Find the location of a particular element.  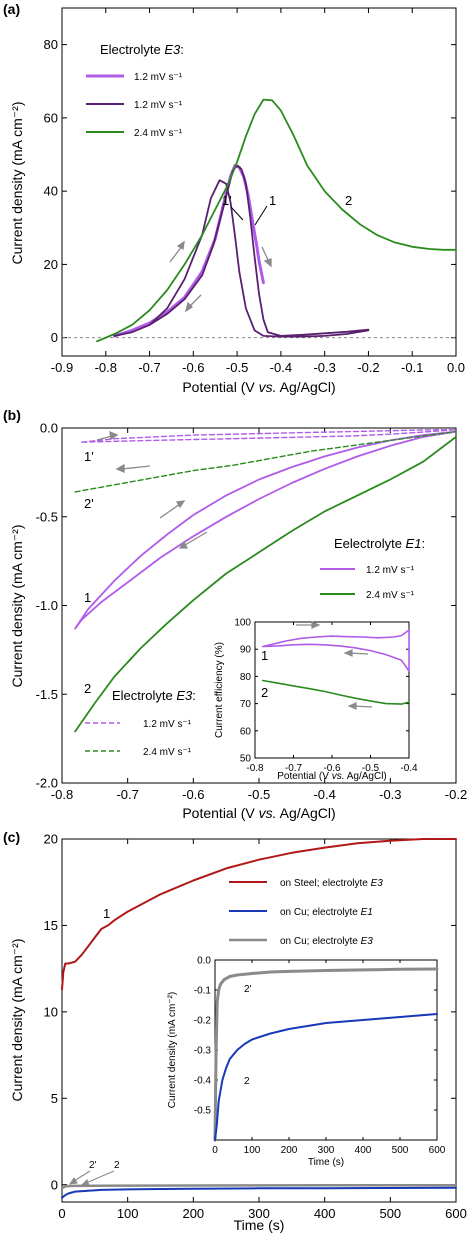

panel-b-arrows is located at coordinates (152, 489).